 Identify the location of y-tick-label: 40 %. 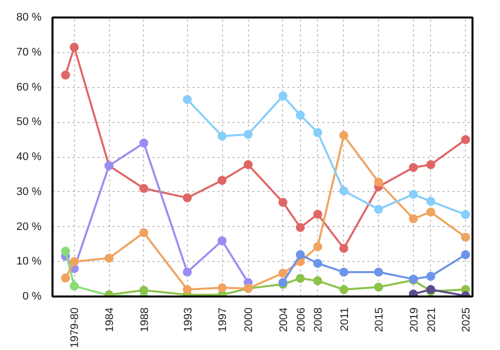
(29, 157).